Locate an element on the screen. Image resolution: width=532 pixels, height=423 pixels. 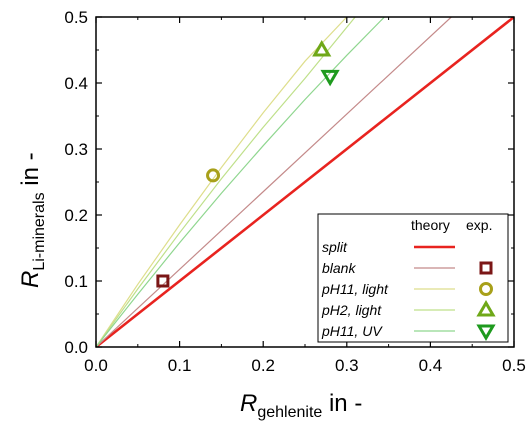
x-tick-label: 0.4 is located at coordinates (431, 365).